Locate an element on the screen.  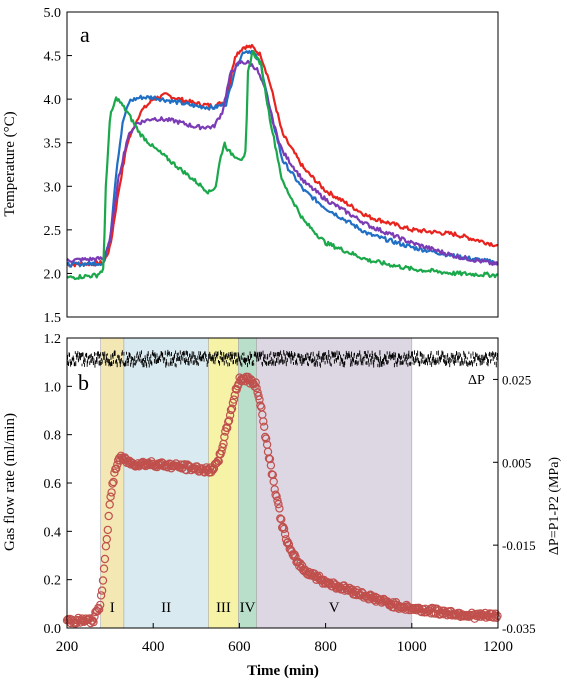
panel-b-y-tick-label: 0.4 is located at coordinates (53, 532).